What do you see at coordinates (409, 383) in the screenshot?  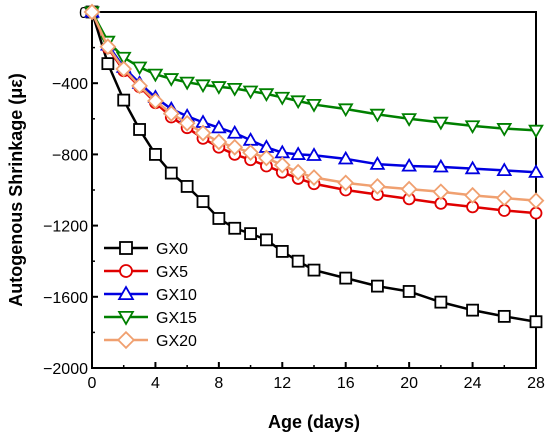 I see `x-tick-label: 20` at bounding box center [409, 383].